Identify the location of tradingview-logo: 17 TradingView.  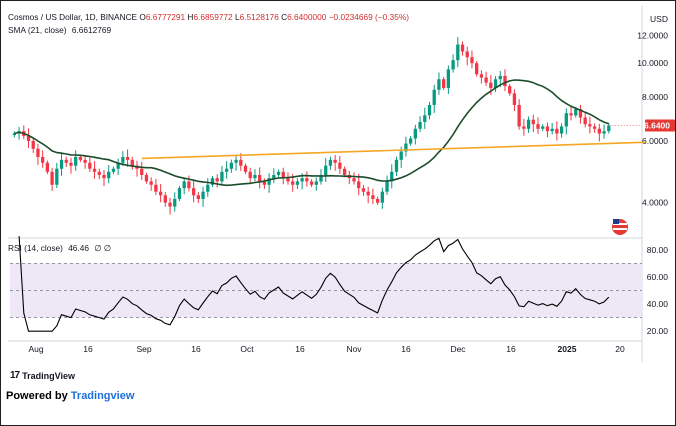
(42, 375).